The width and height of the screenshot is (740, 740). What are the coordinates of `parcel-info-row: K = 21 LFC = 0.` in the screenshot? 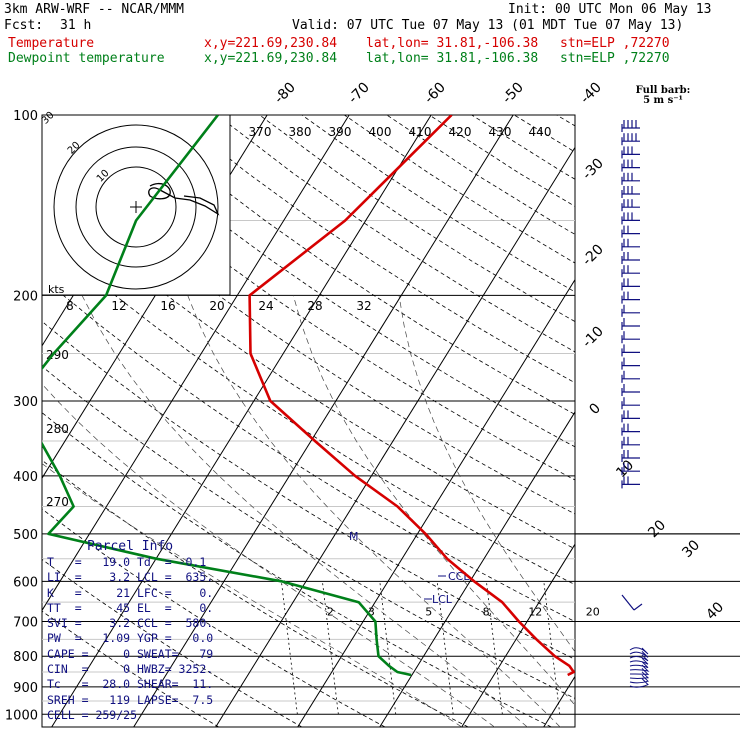 It's located at (130, 592).